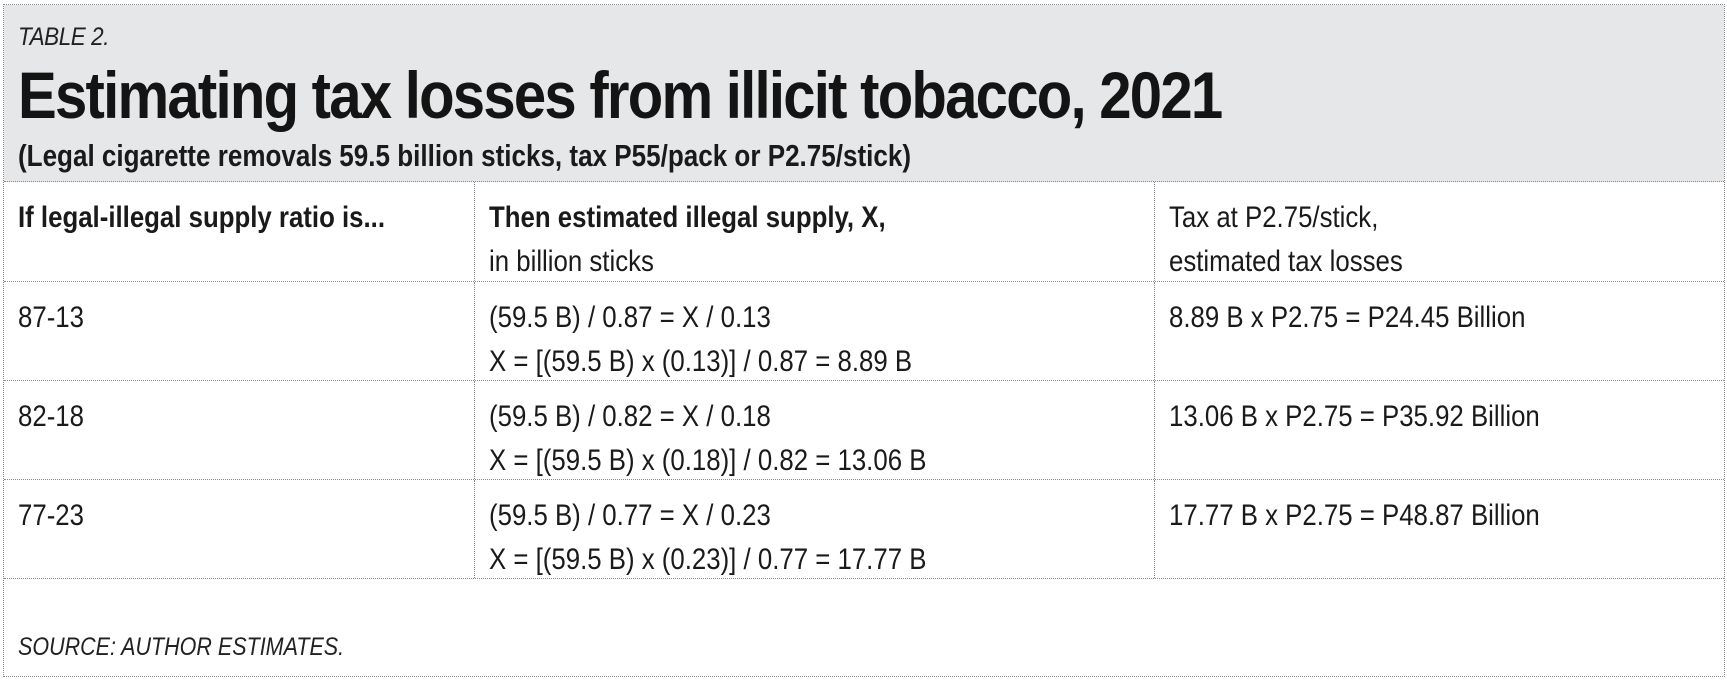 The width and height of the screenshot is (1727, 686). Describe the element at coordinates (708, 460) in the screenshot. I see `supply-solution: X = [(59.5 B) x (0.18)] / 0.82 = 13.06 B` at that location.